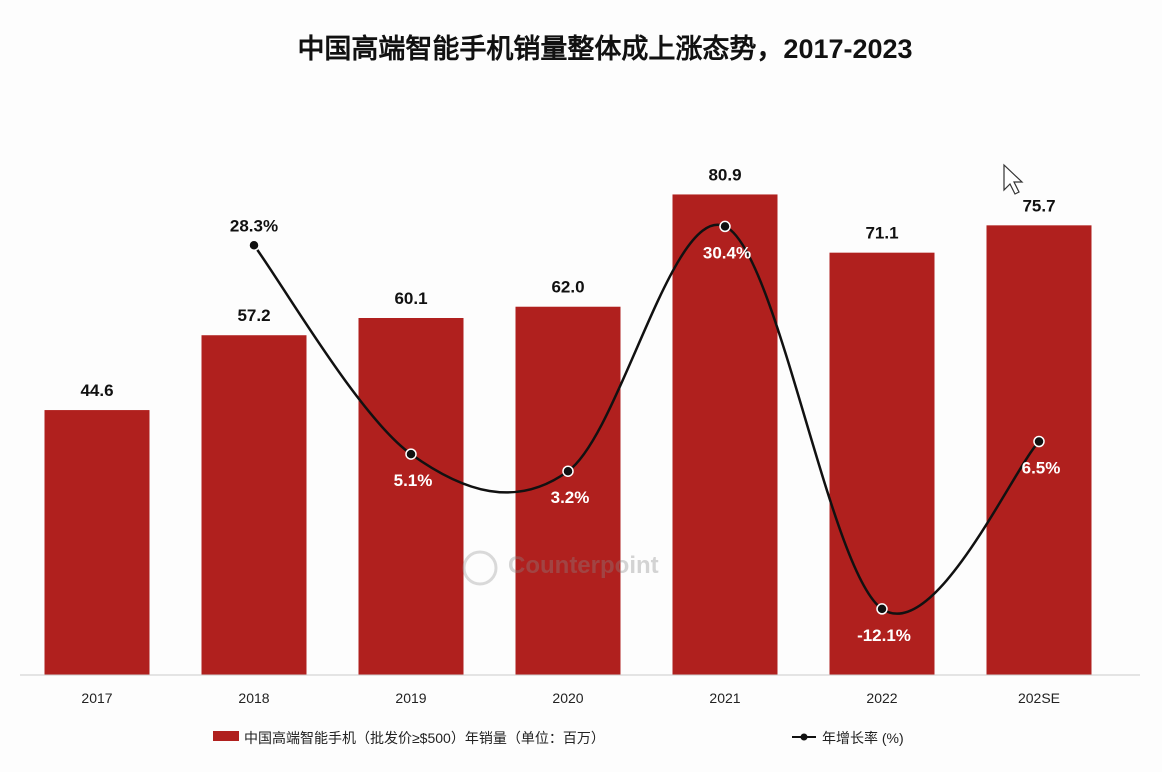 This screenshot has width=1162, height=772. What do you see at coordinates (411, 496) in the screenshot?
I see `bar-2019` at bounding box center [411, 496].